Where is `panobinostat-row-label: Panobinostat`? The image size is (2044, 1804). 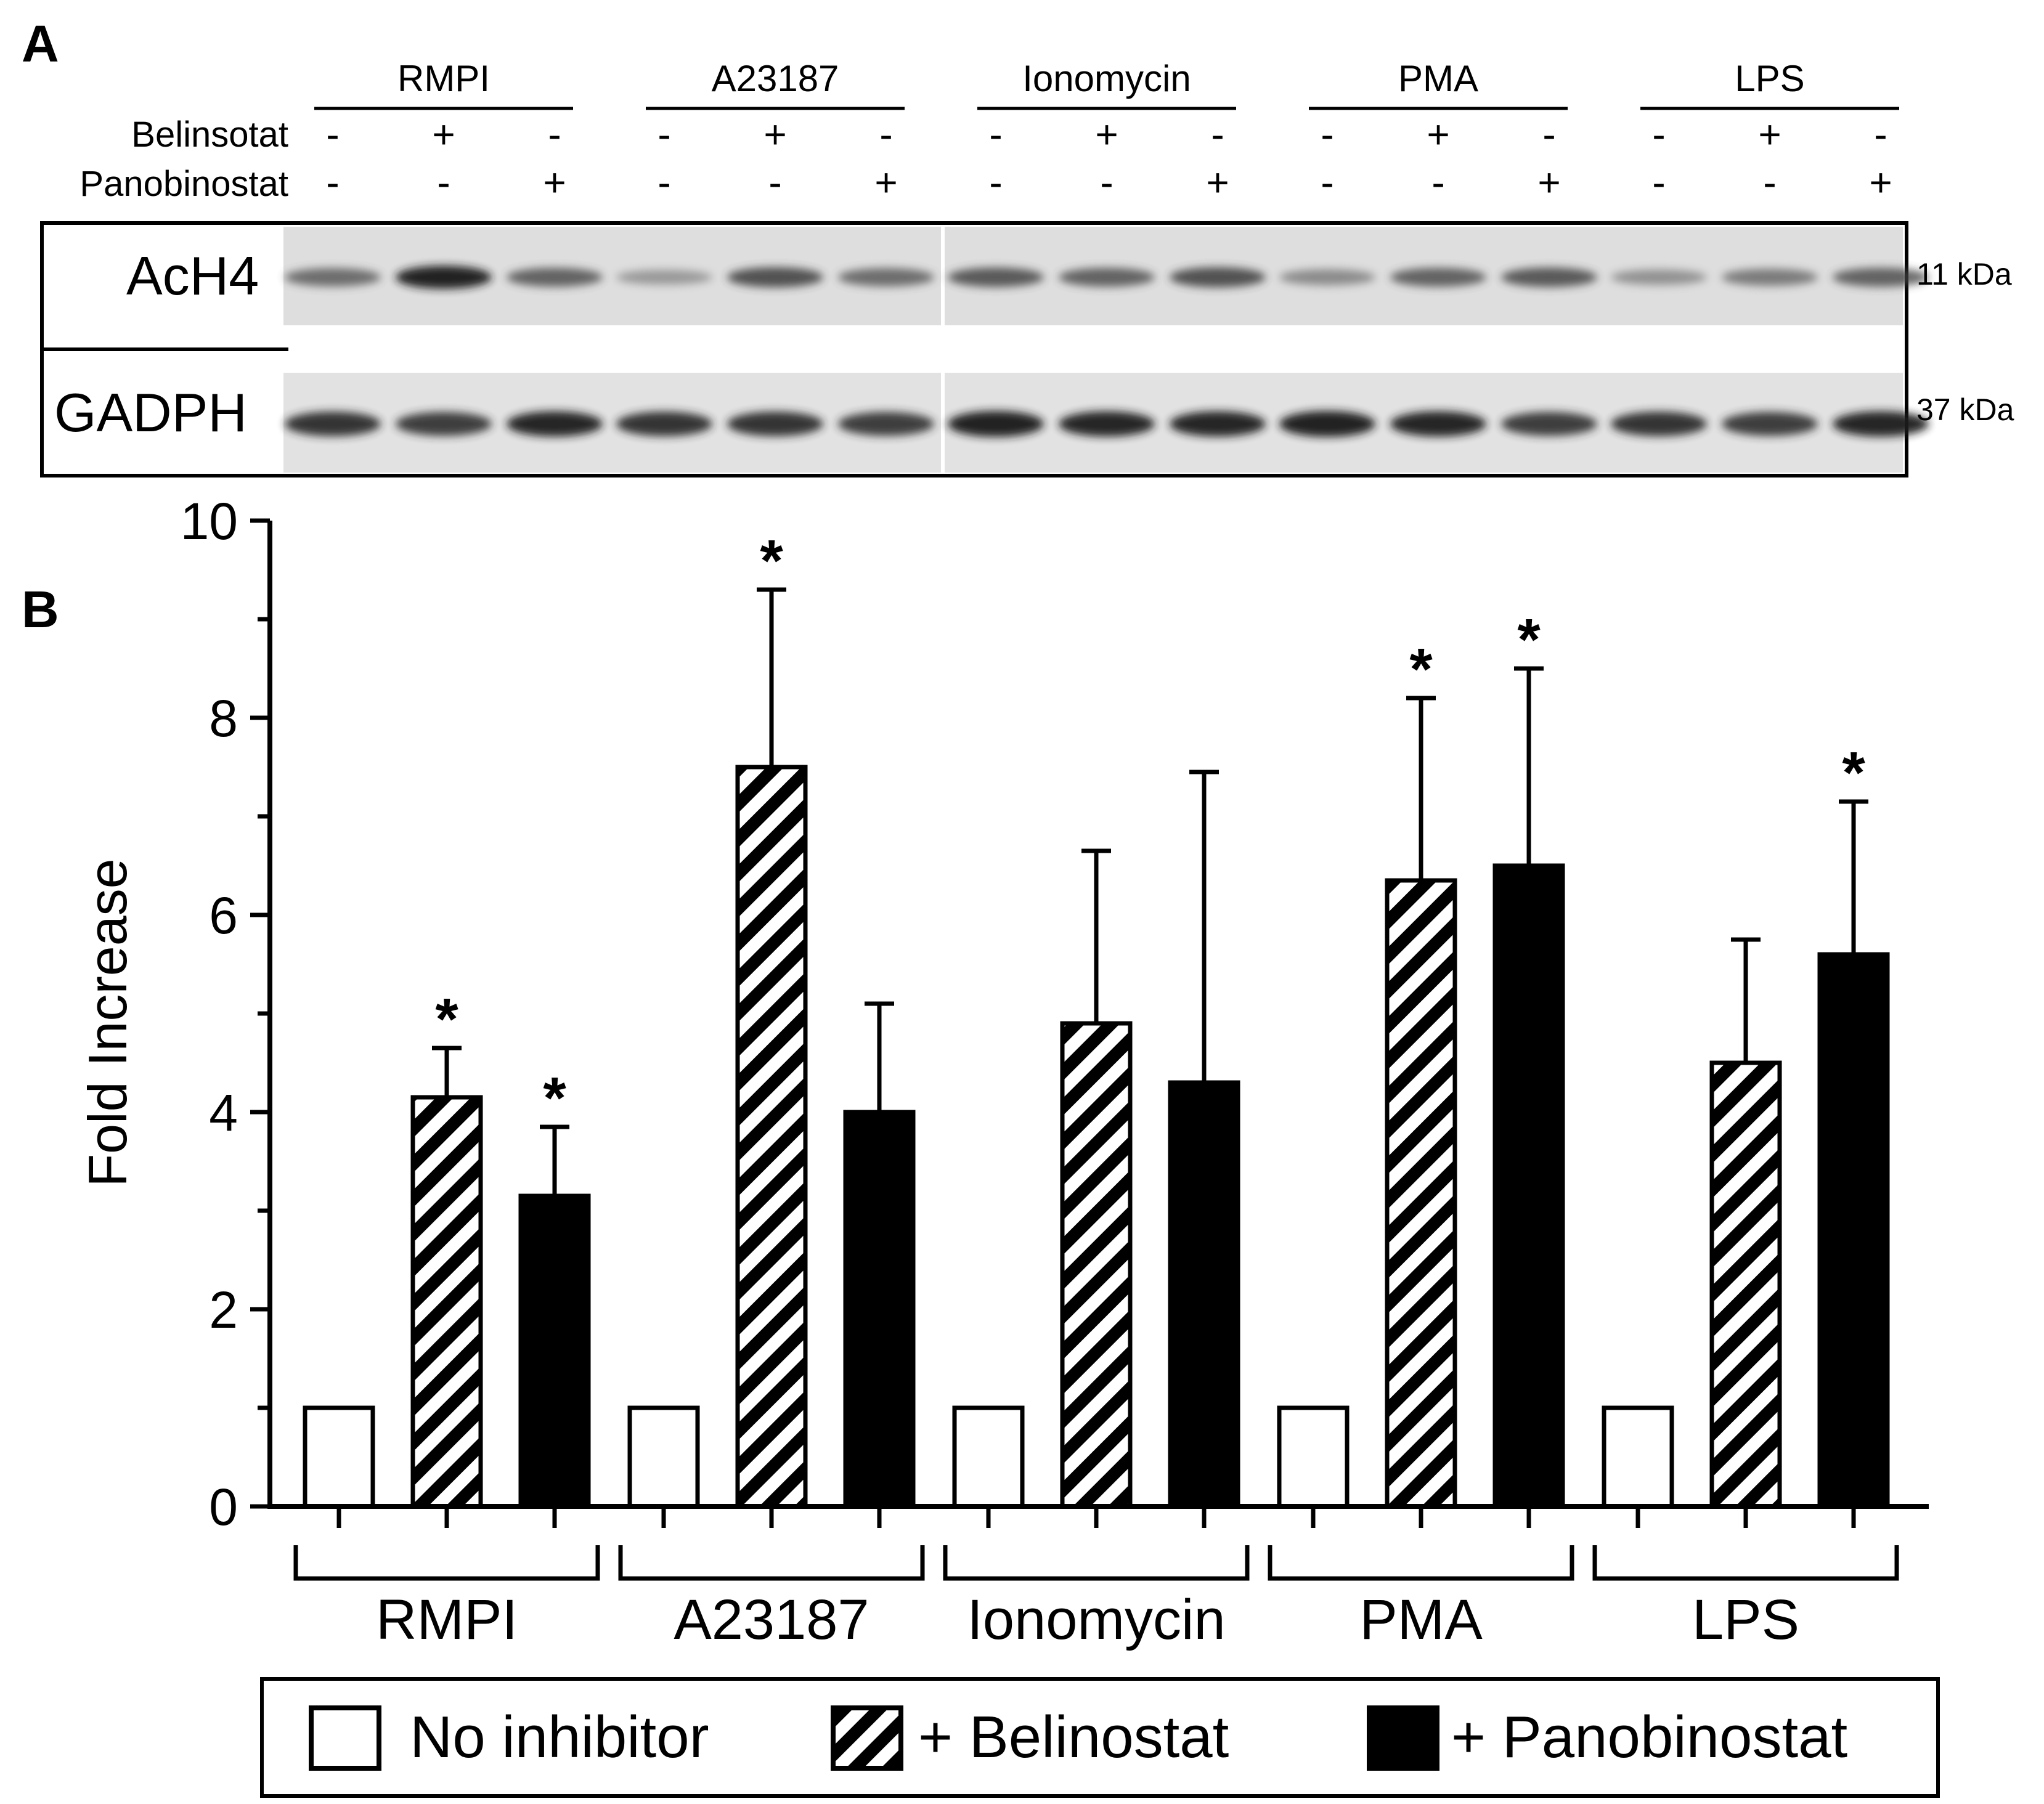
panobinostat-row-label: Panobinostat is located at coordinates (184, 184).